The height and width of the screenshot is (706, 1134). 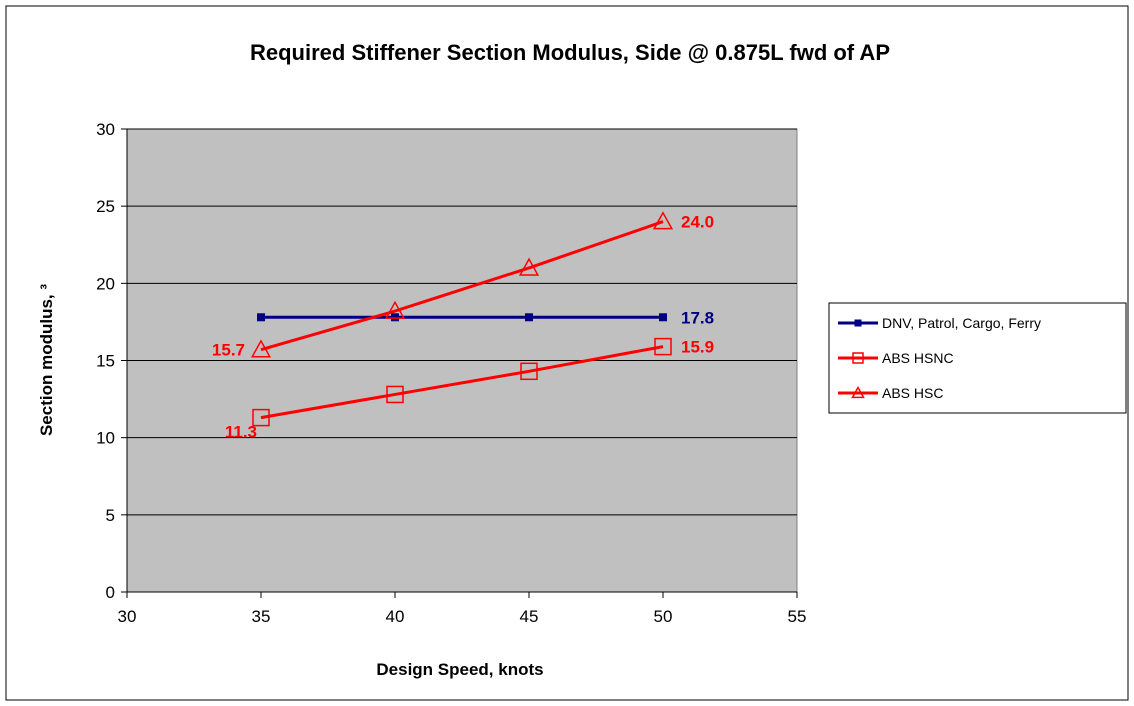 I want to click on legend-box, so click(x=977, y=358).